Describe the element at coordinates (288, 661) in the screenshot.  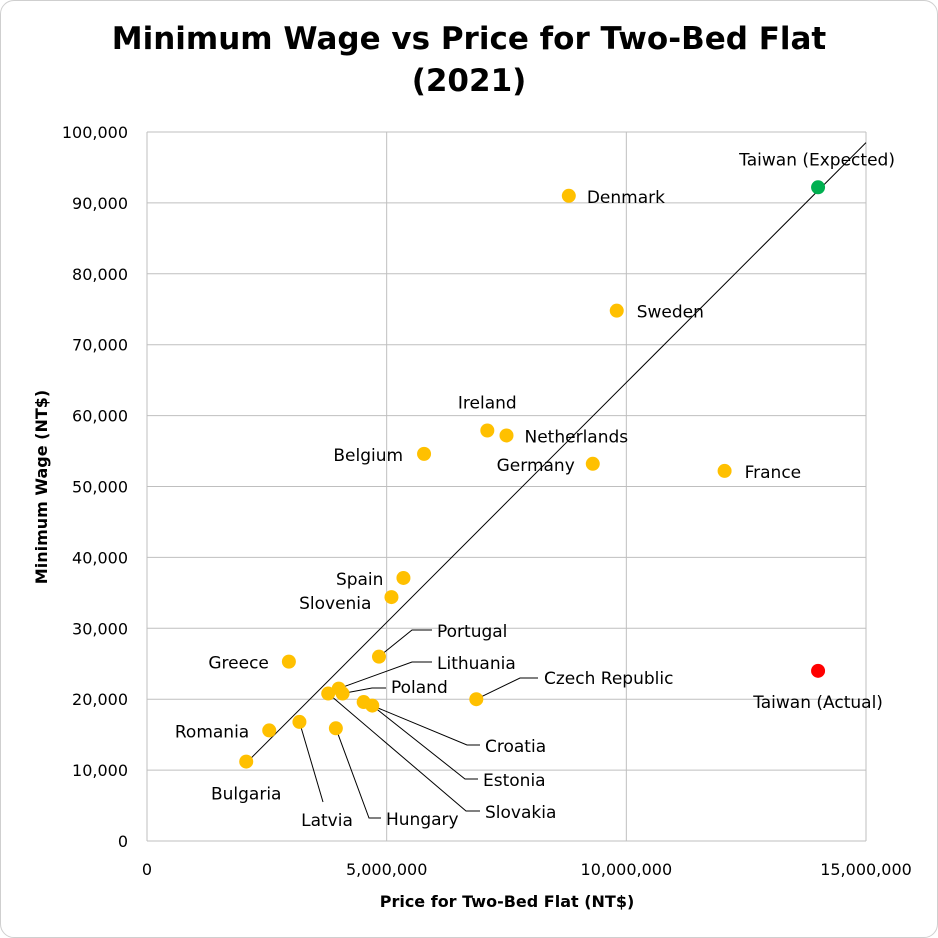
I see `point-greece` at that location.